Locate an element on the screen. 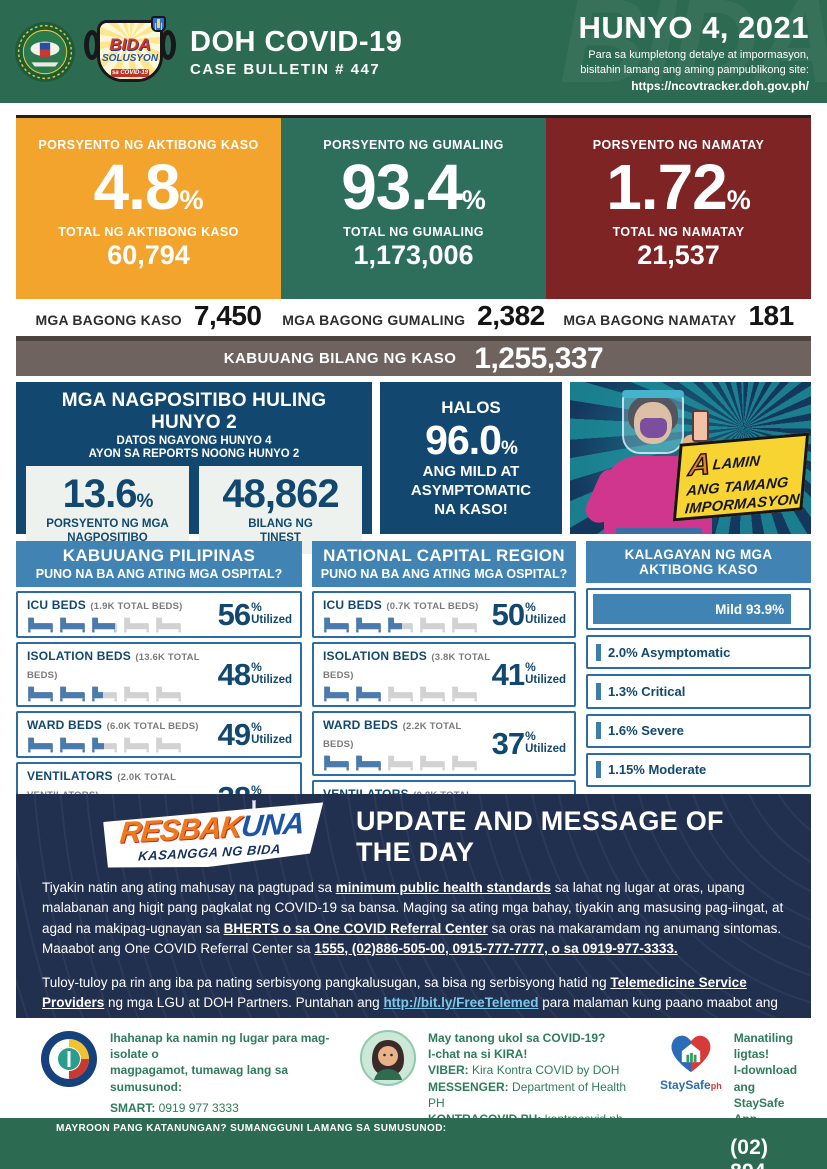 The height and width of the screenshot is (1169, 827). active-total-value: 60,794 is located at coordinates (148, 255).